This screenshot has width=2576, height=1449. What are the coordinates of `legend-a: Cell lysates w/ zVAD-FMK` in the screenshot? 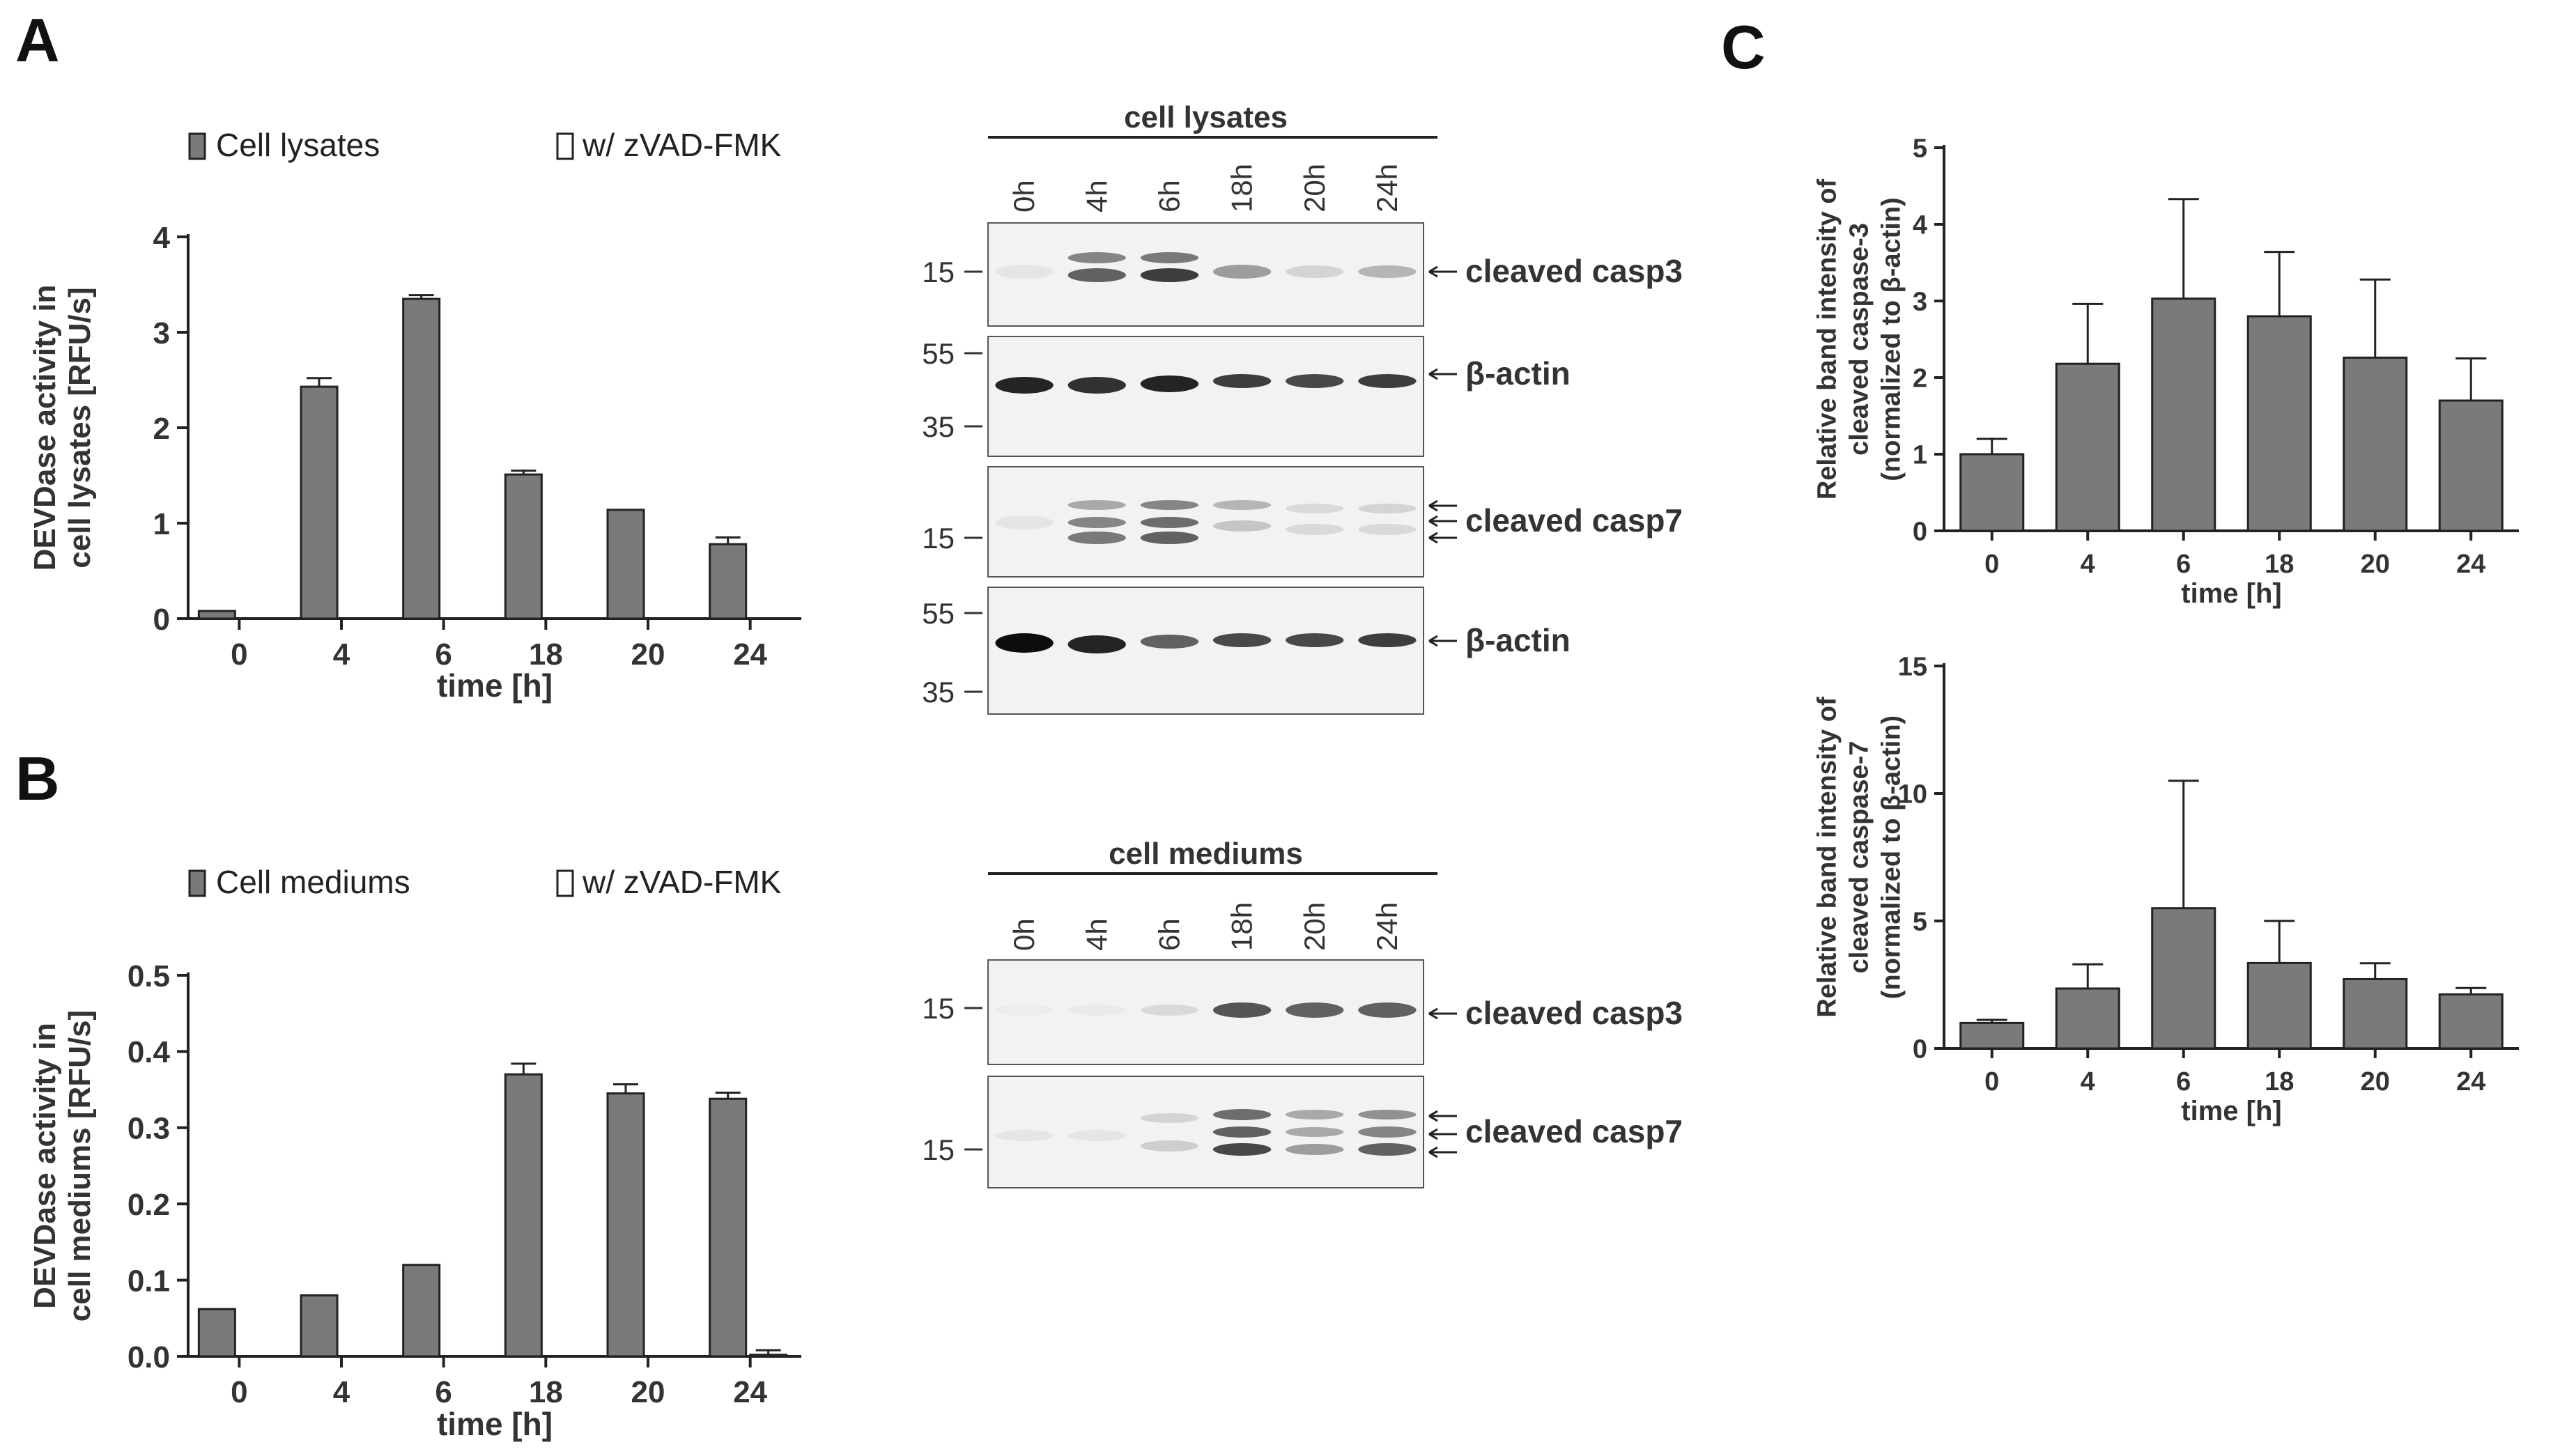 It's located at (485, 145).